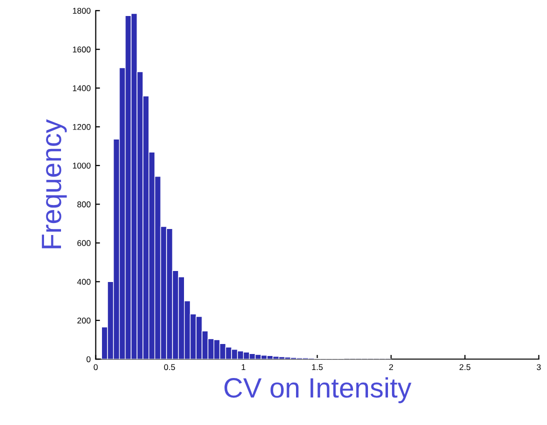 The image size is (547, 425). What do you see at coordinates (96, 367) in the screenshot?
I see `x-tick-label: 0` at bounding box center [96, 367].